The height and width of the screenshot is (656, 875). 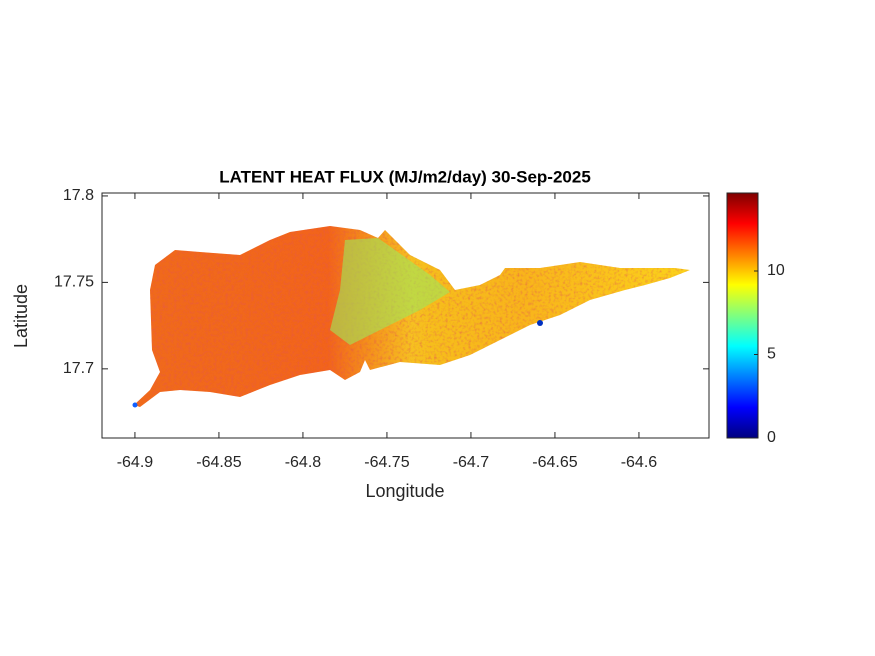 I want to click on colorbar-fill, so click(x=742, y=315).